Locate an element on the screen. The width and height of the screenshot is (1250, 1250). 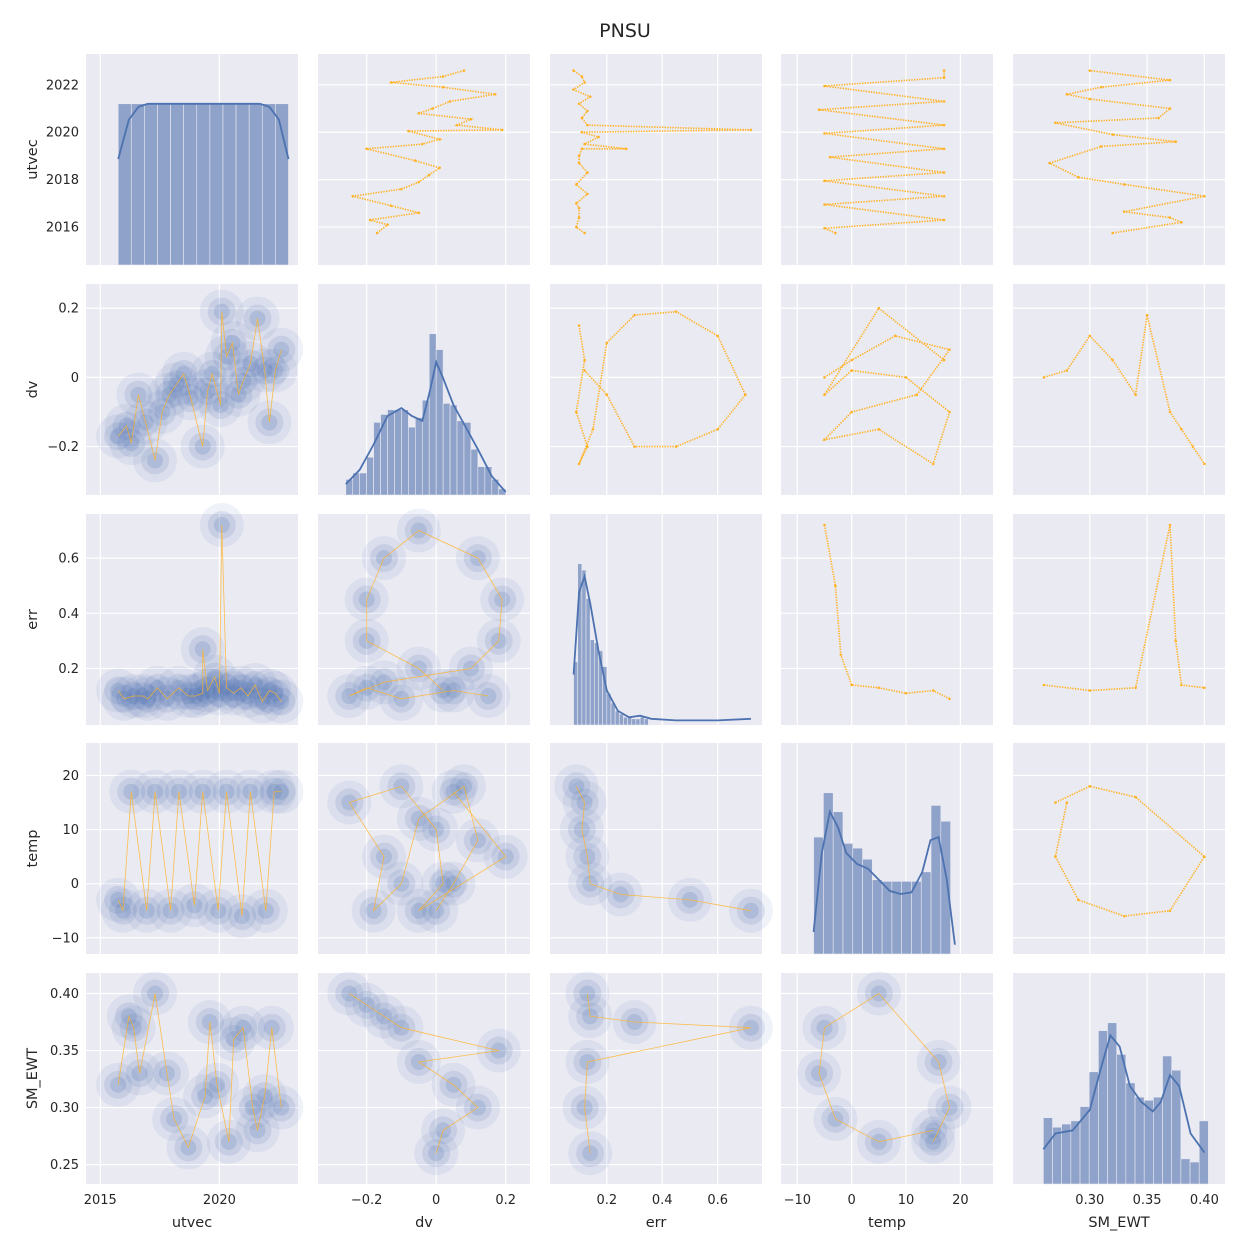
panel-SM_EWT-vs-dv: −0.2 0 0.2 is located at coordinates (424, 1089).